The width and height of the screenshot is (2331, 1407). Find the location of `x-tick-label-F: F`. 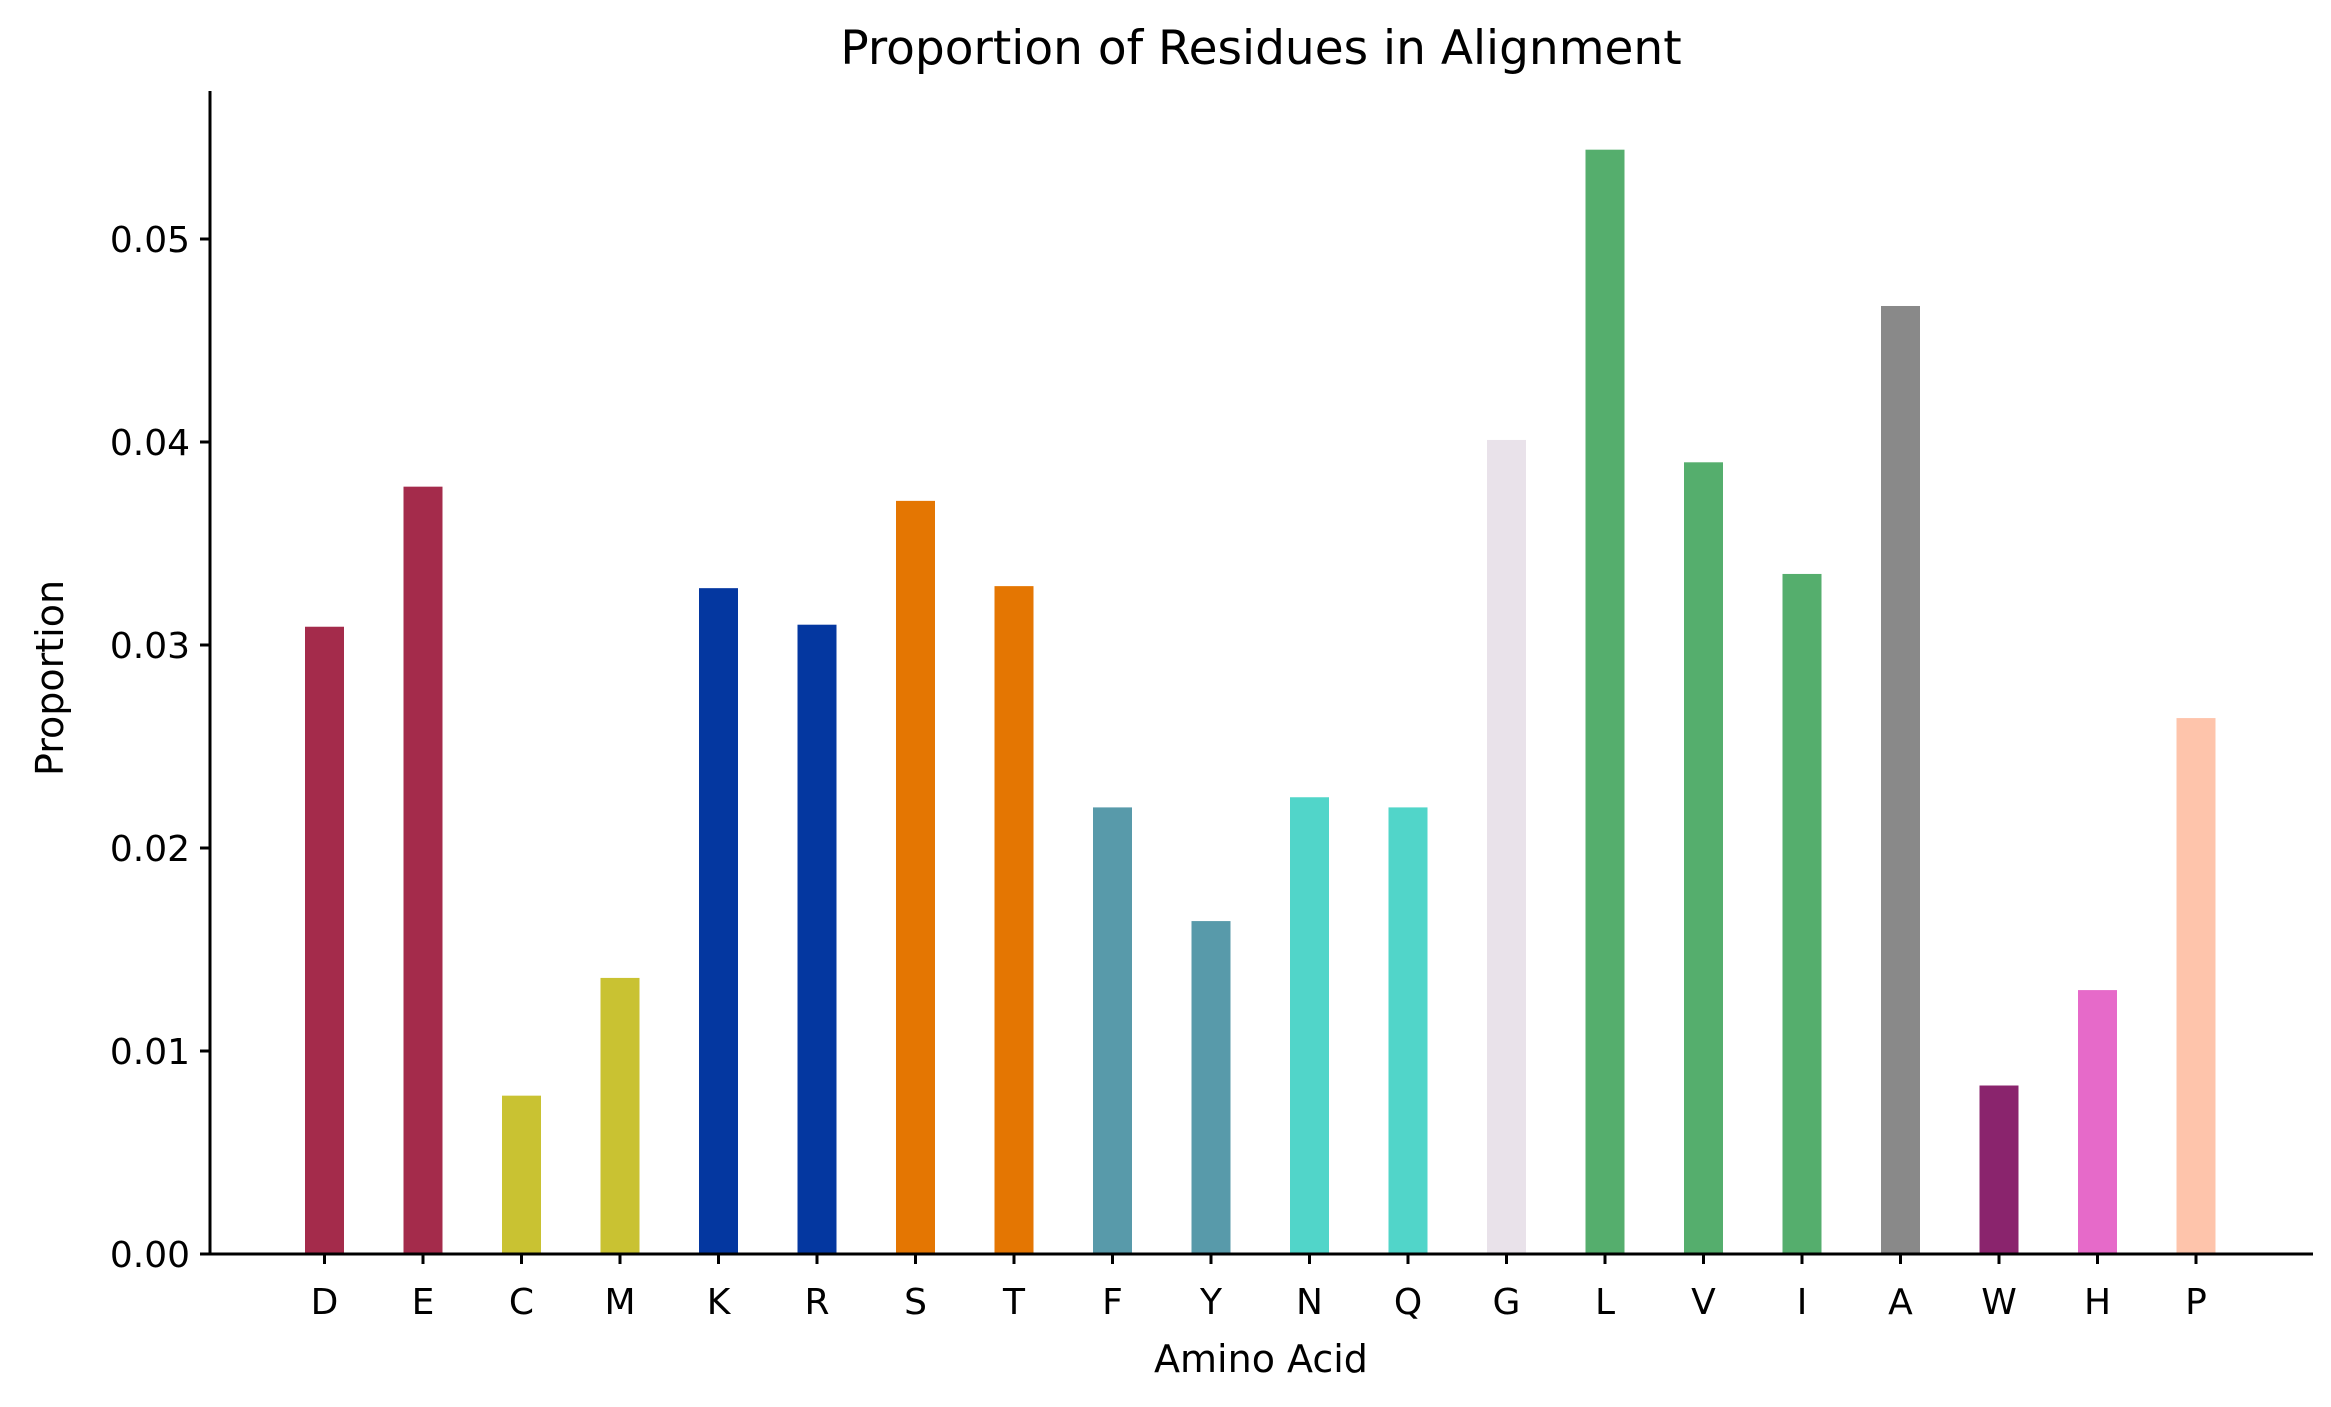

x-tick-label-F: F is located at coordinates (1112, 1302).